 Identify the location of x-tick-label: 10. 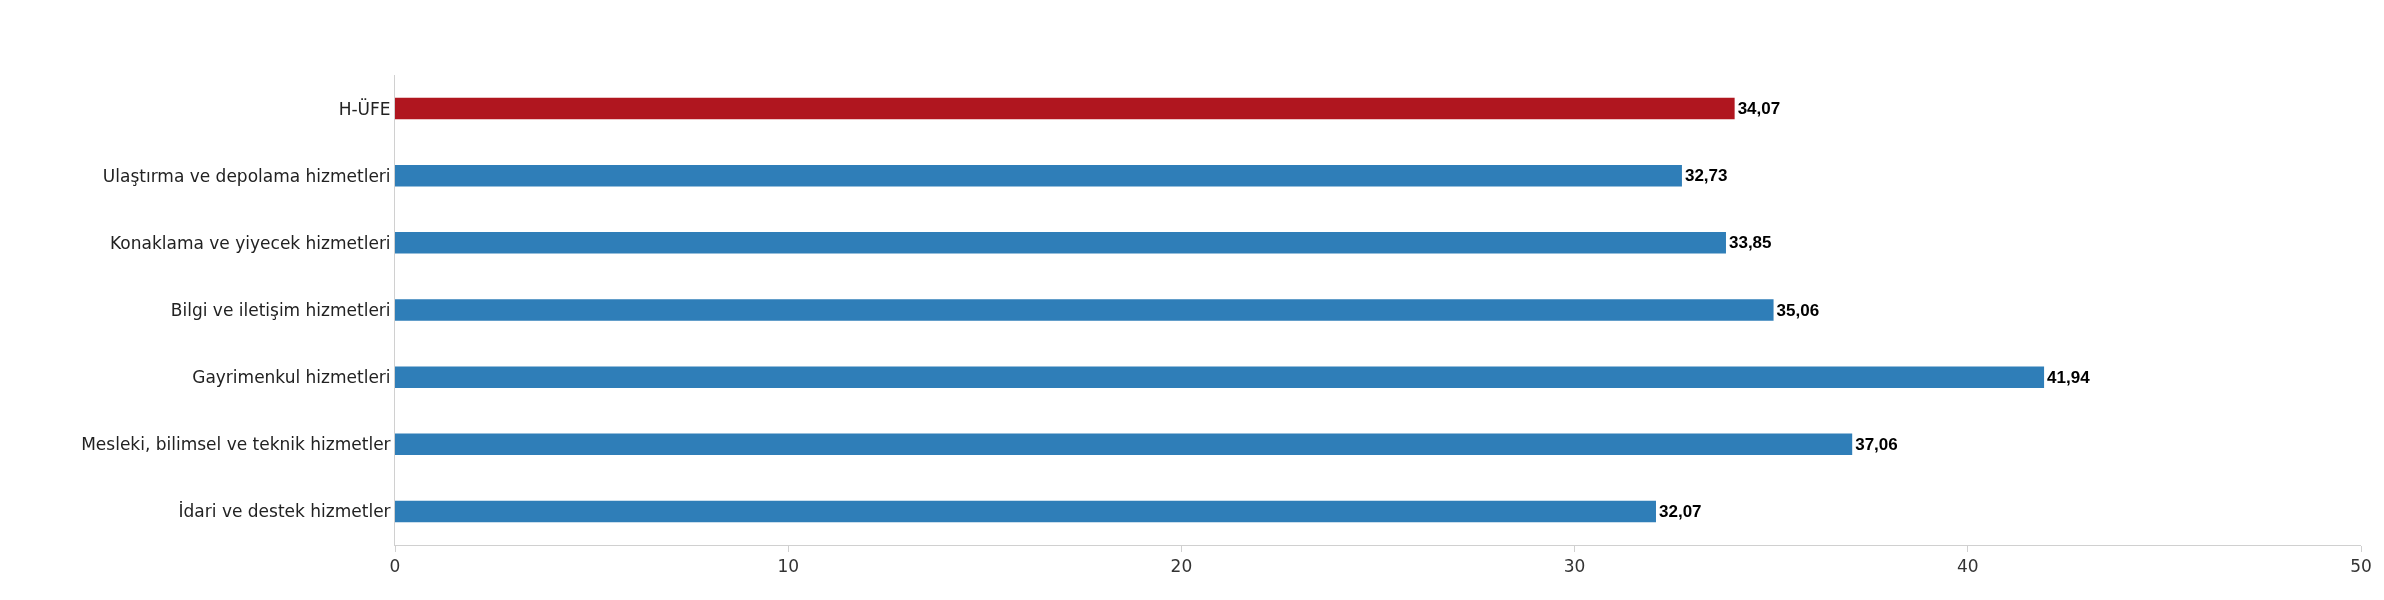
(788, 566).